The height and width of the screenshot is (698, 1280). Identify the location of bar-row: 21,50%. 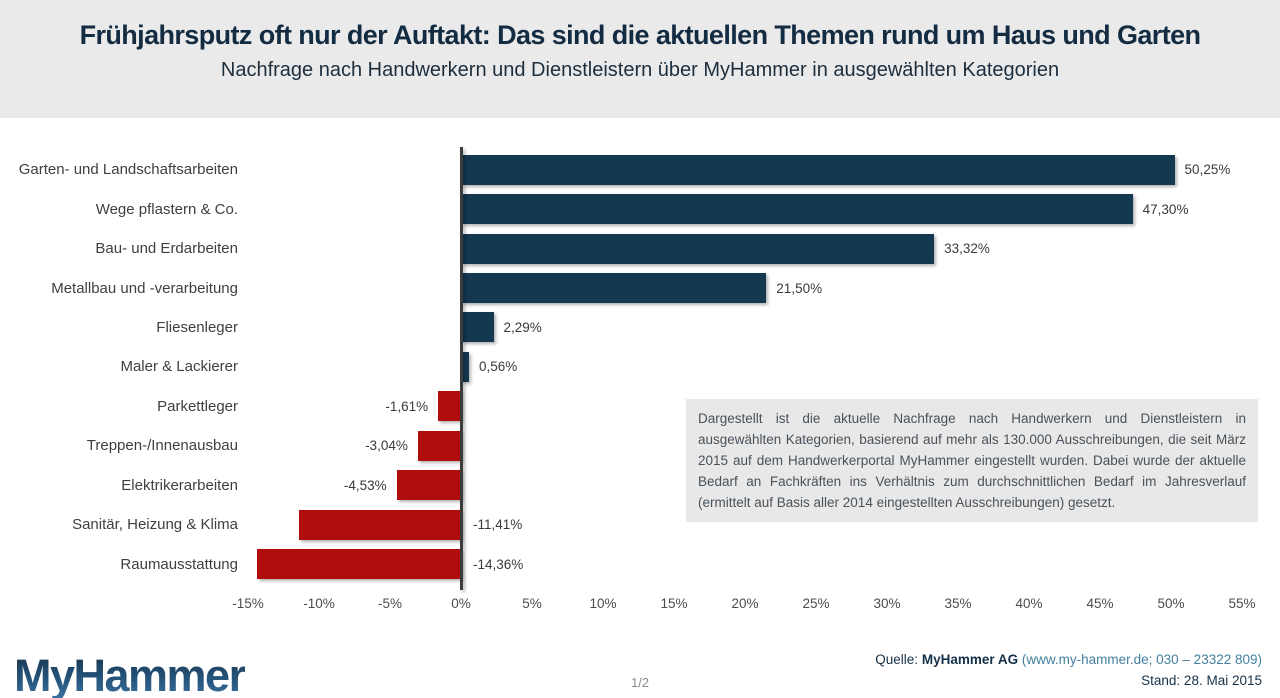
(745, 287).